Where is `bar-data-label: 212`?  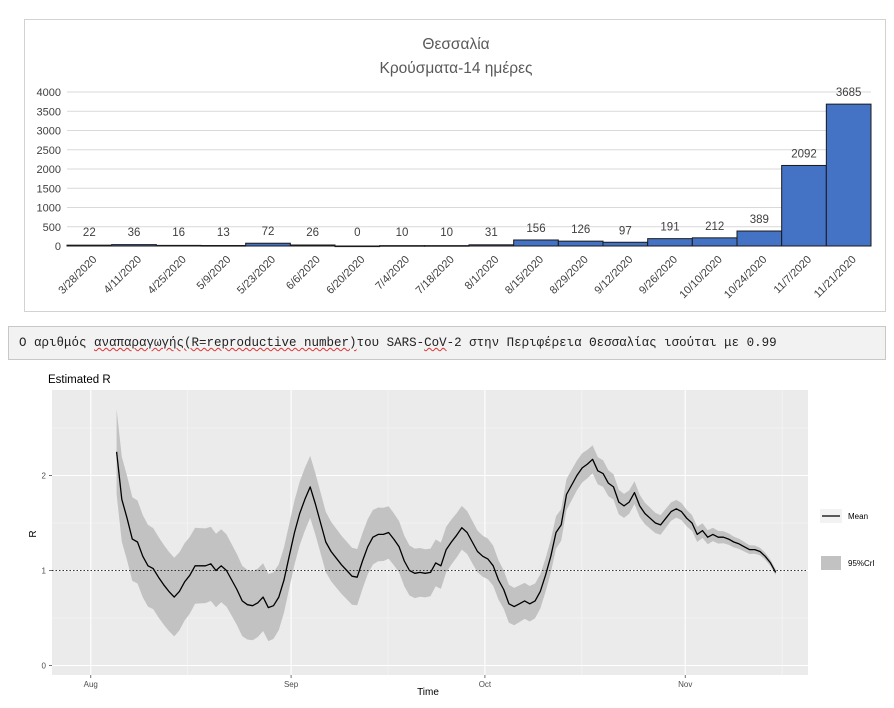
bar-data-label: 212 is located at coordinates (714, 227).